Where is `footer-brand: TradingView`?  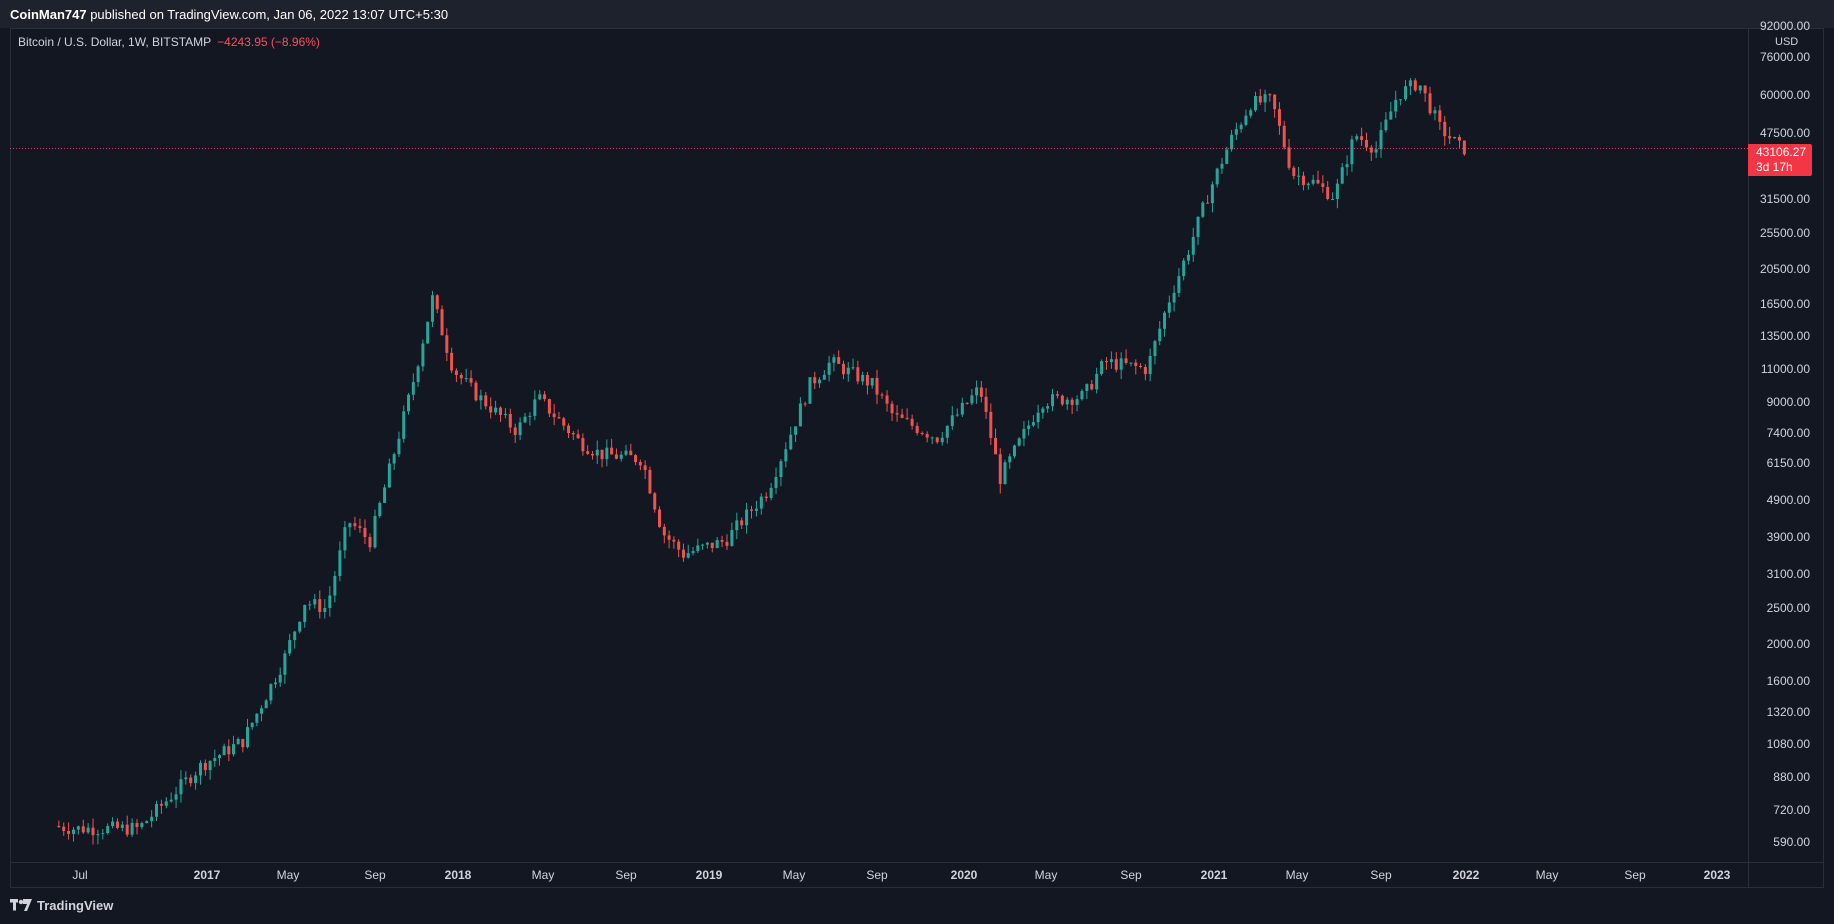
footer-brand: TradingView is located at coordinates (61, 905).